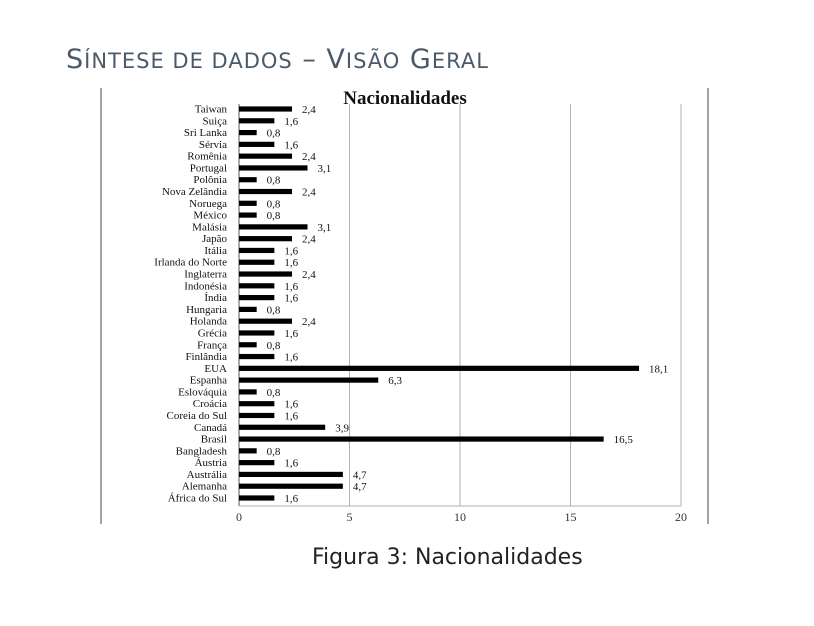 This screenshot has height=626, width=814. I want to click on category-label: Sérvia, so click(213, 145).